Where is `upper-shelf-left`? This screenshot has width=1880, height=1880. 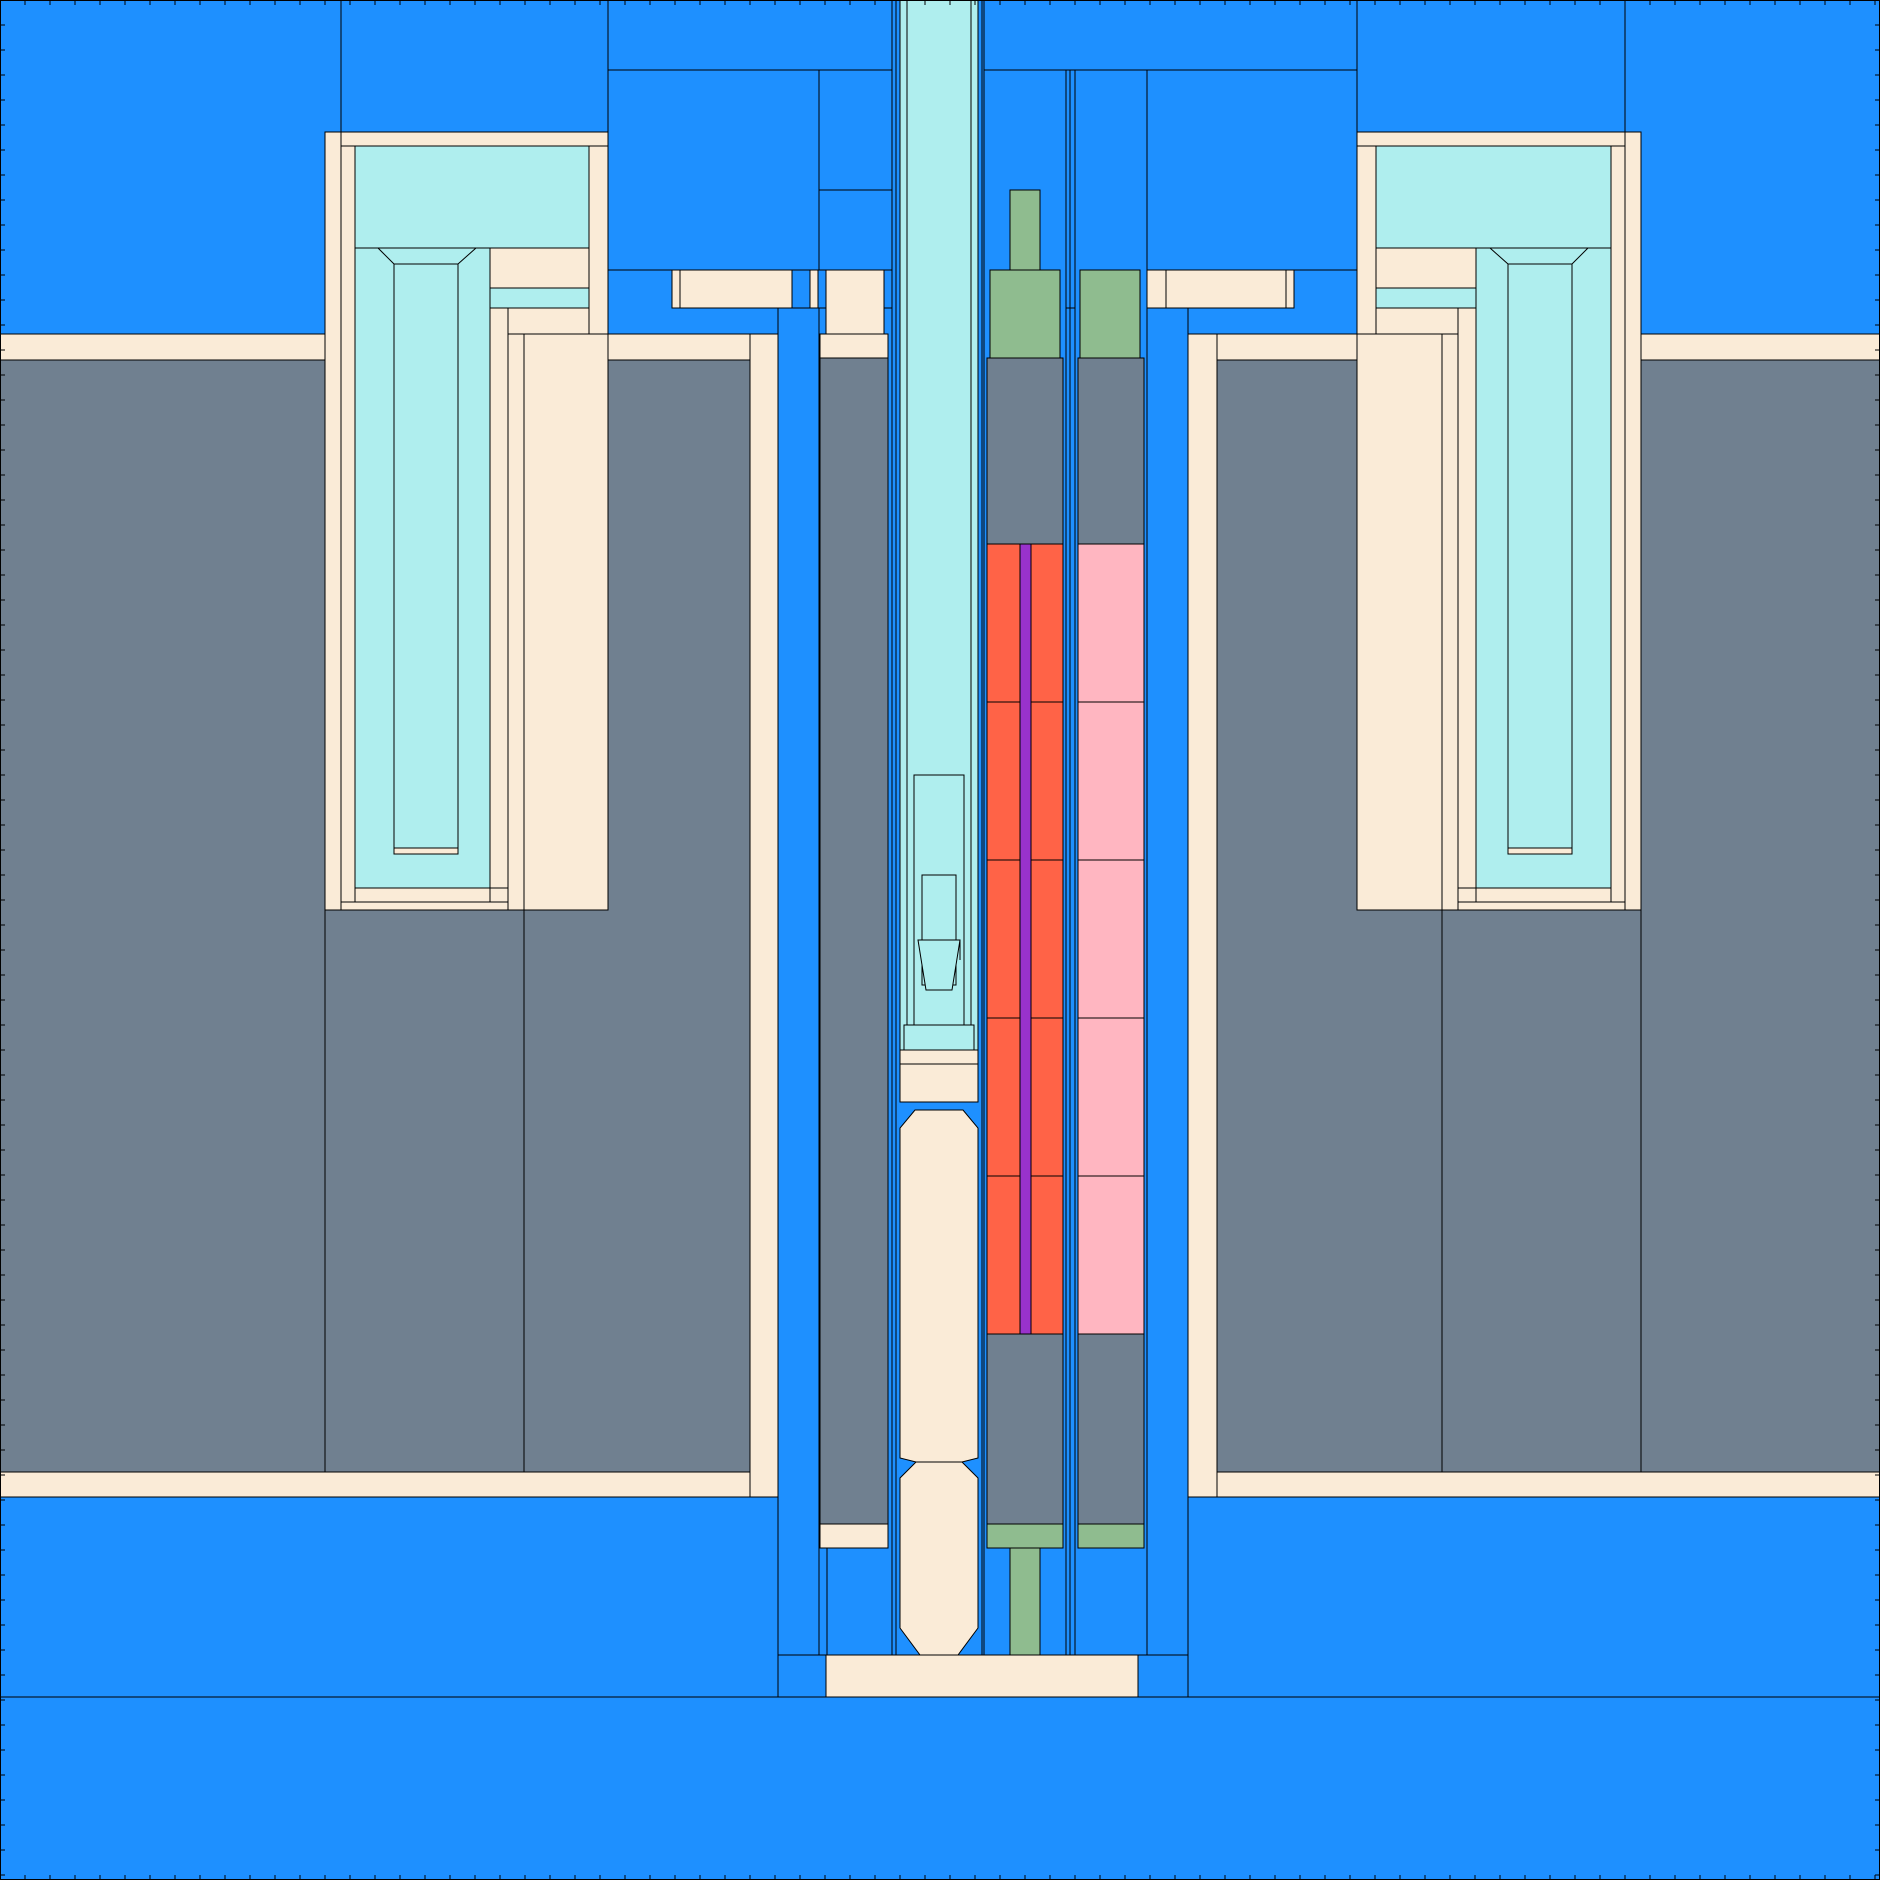 upper-shelf-left is located at coordinates (163, 347).